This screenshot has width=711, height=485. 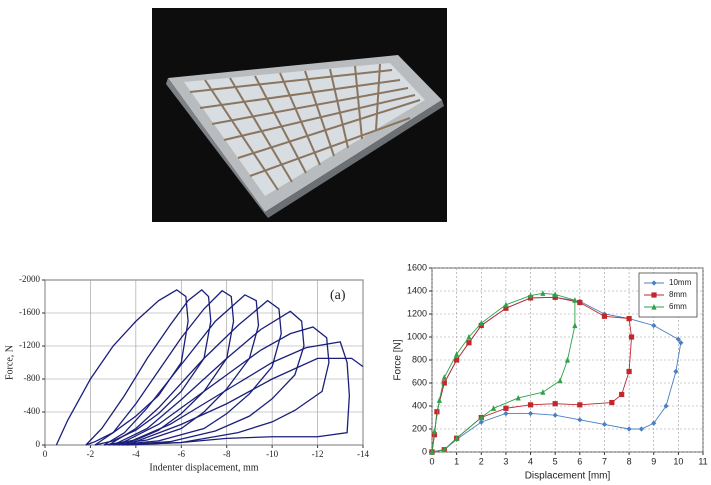 What do you see at coordinates (29, 312) in the screenshot?
I see `y-tick-label: -1600` at bounding box center [29, 312].